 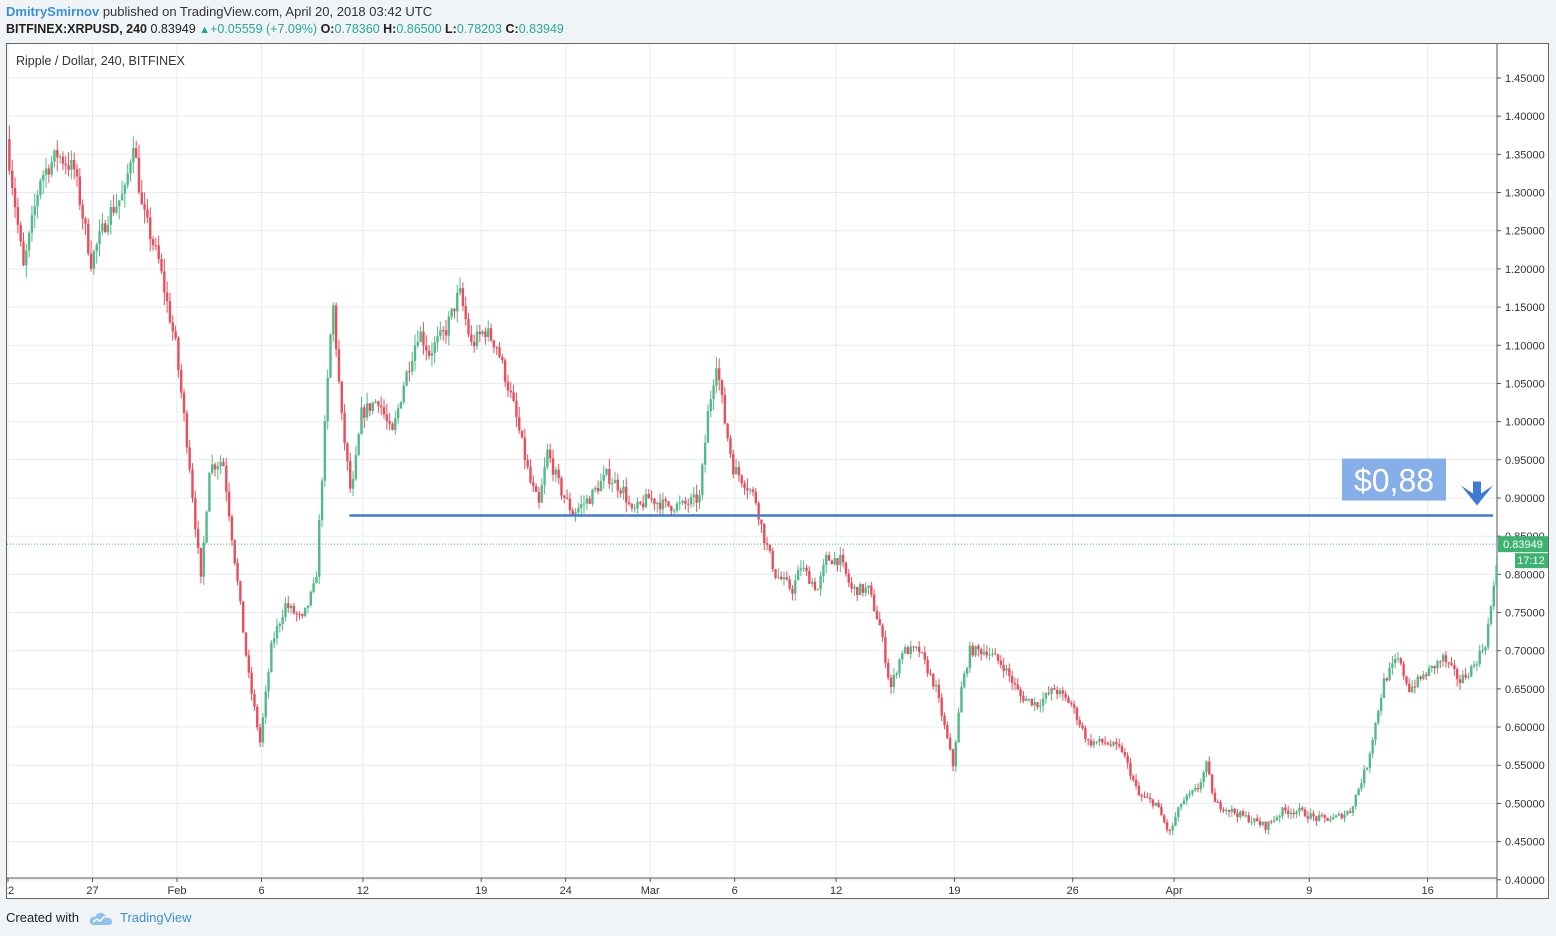 What do you see at coordinates (1525, 804) in the screenshot?
I see `price-tick-label: 0.50000` at bounding box center [1525, 804].